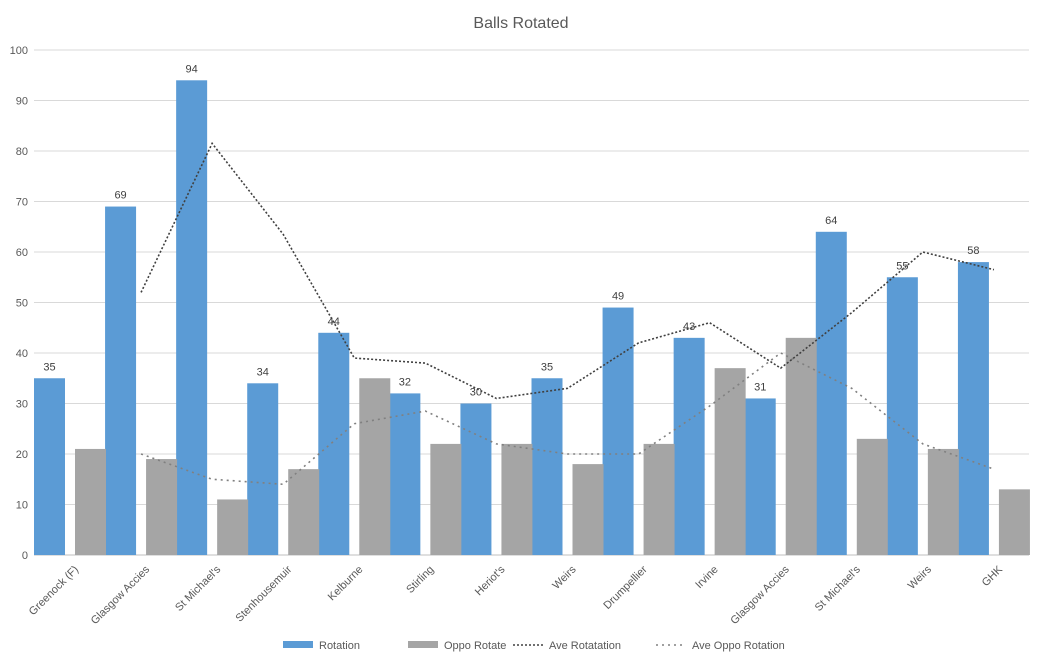  Describe the element at coordinates (520, 23) in the screenshot. I see `chart-title: Balls Rotated` at that location.